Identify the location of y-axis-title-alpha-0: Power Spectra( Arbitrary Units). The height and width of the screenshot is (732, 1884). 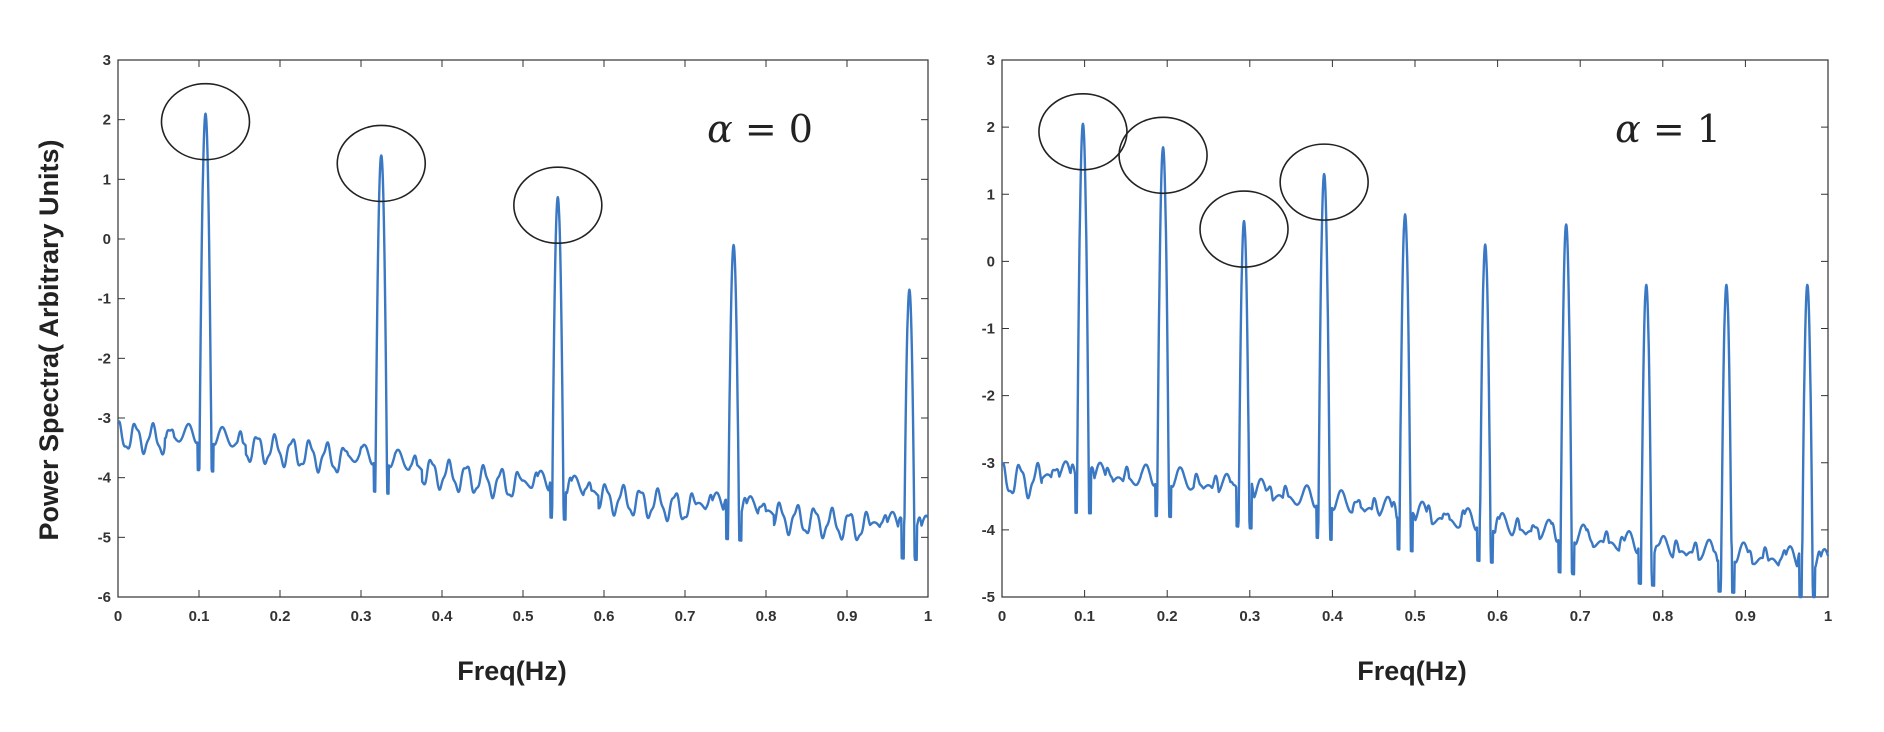
(49, 339).